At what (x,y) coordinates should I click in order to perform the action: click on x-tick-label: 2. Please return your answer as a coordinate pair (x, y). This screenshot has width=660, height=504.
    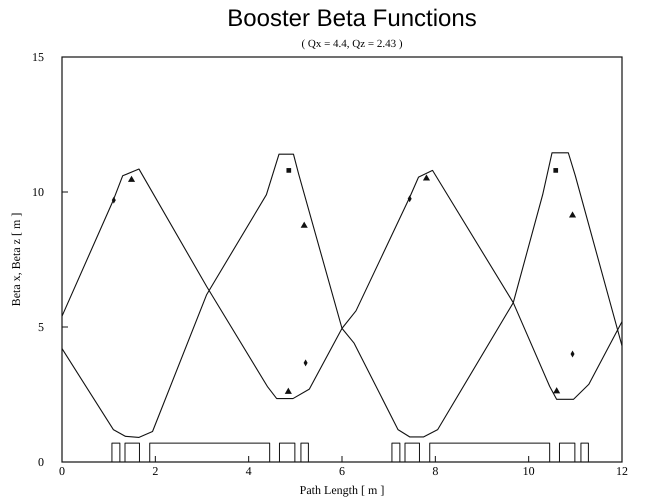
    Looking at the image, I should click on (155, 471).